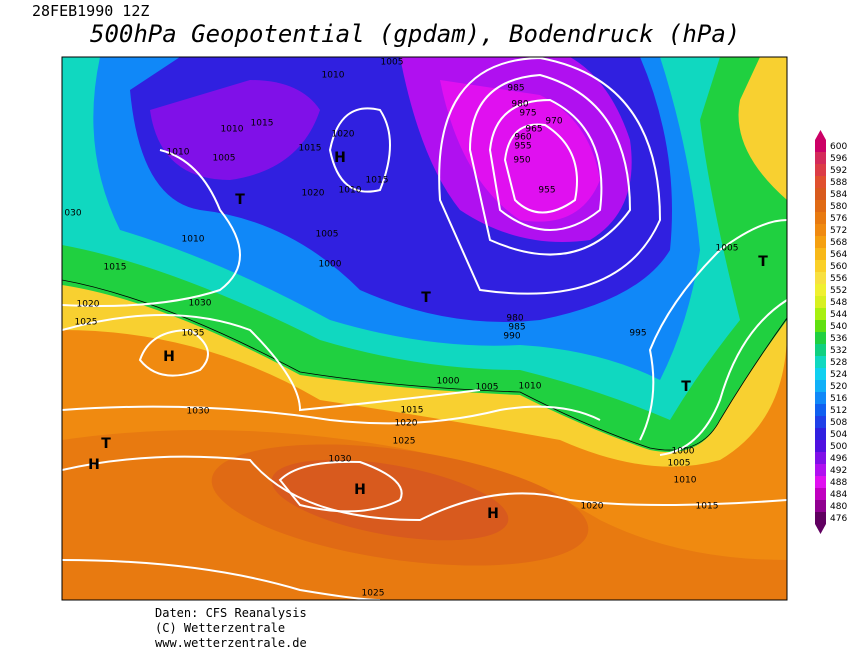 Image resolution: width=850 pixels, height=657 pixels. I want to click on isobar-label: 985, so click(515, 89).